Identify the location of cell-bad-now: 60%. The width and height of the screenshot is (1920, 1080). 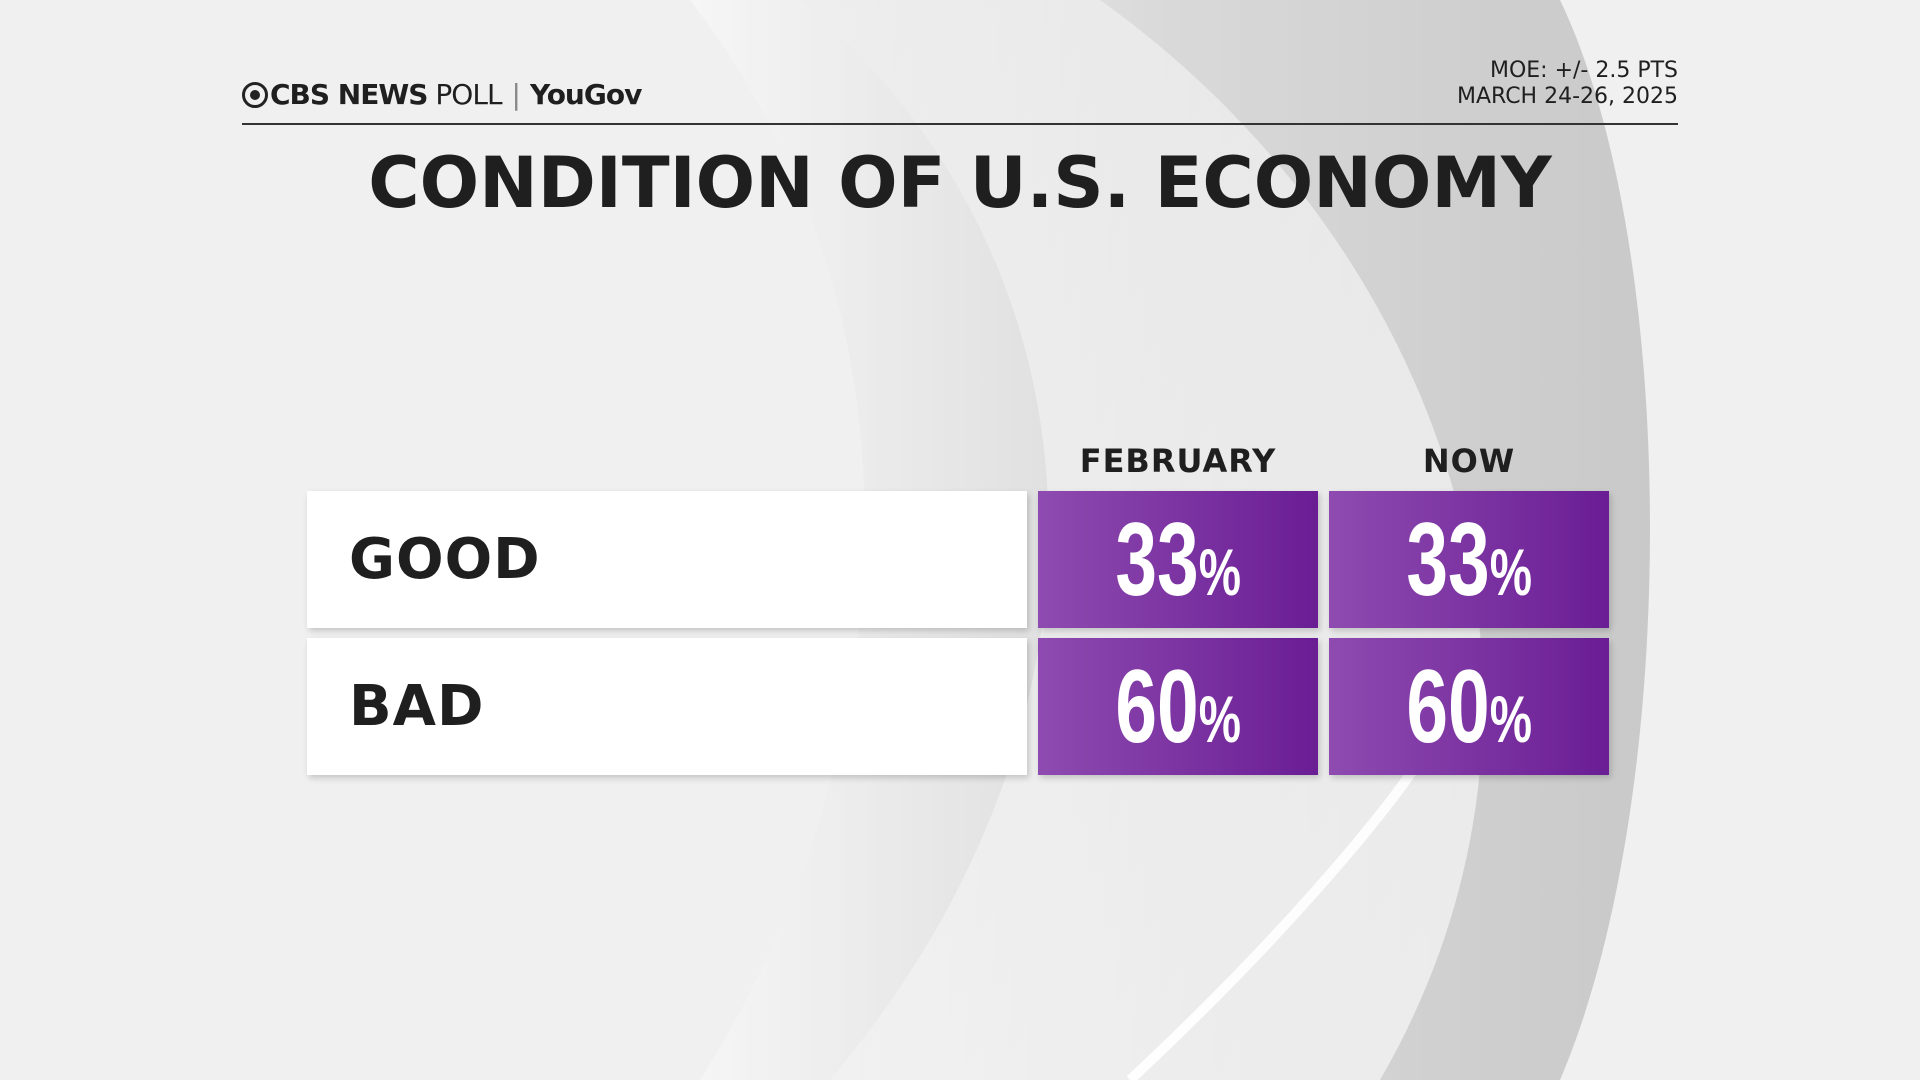
(1469, 706).